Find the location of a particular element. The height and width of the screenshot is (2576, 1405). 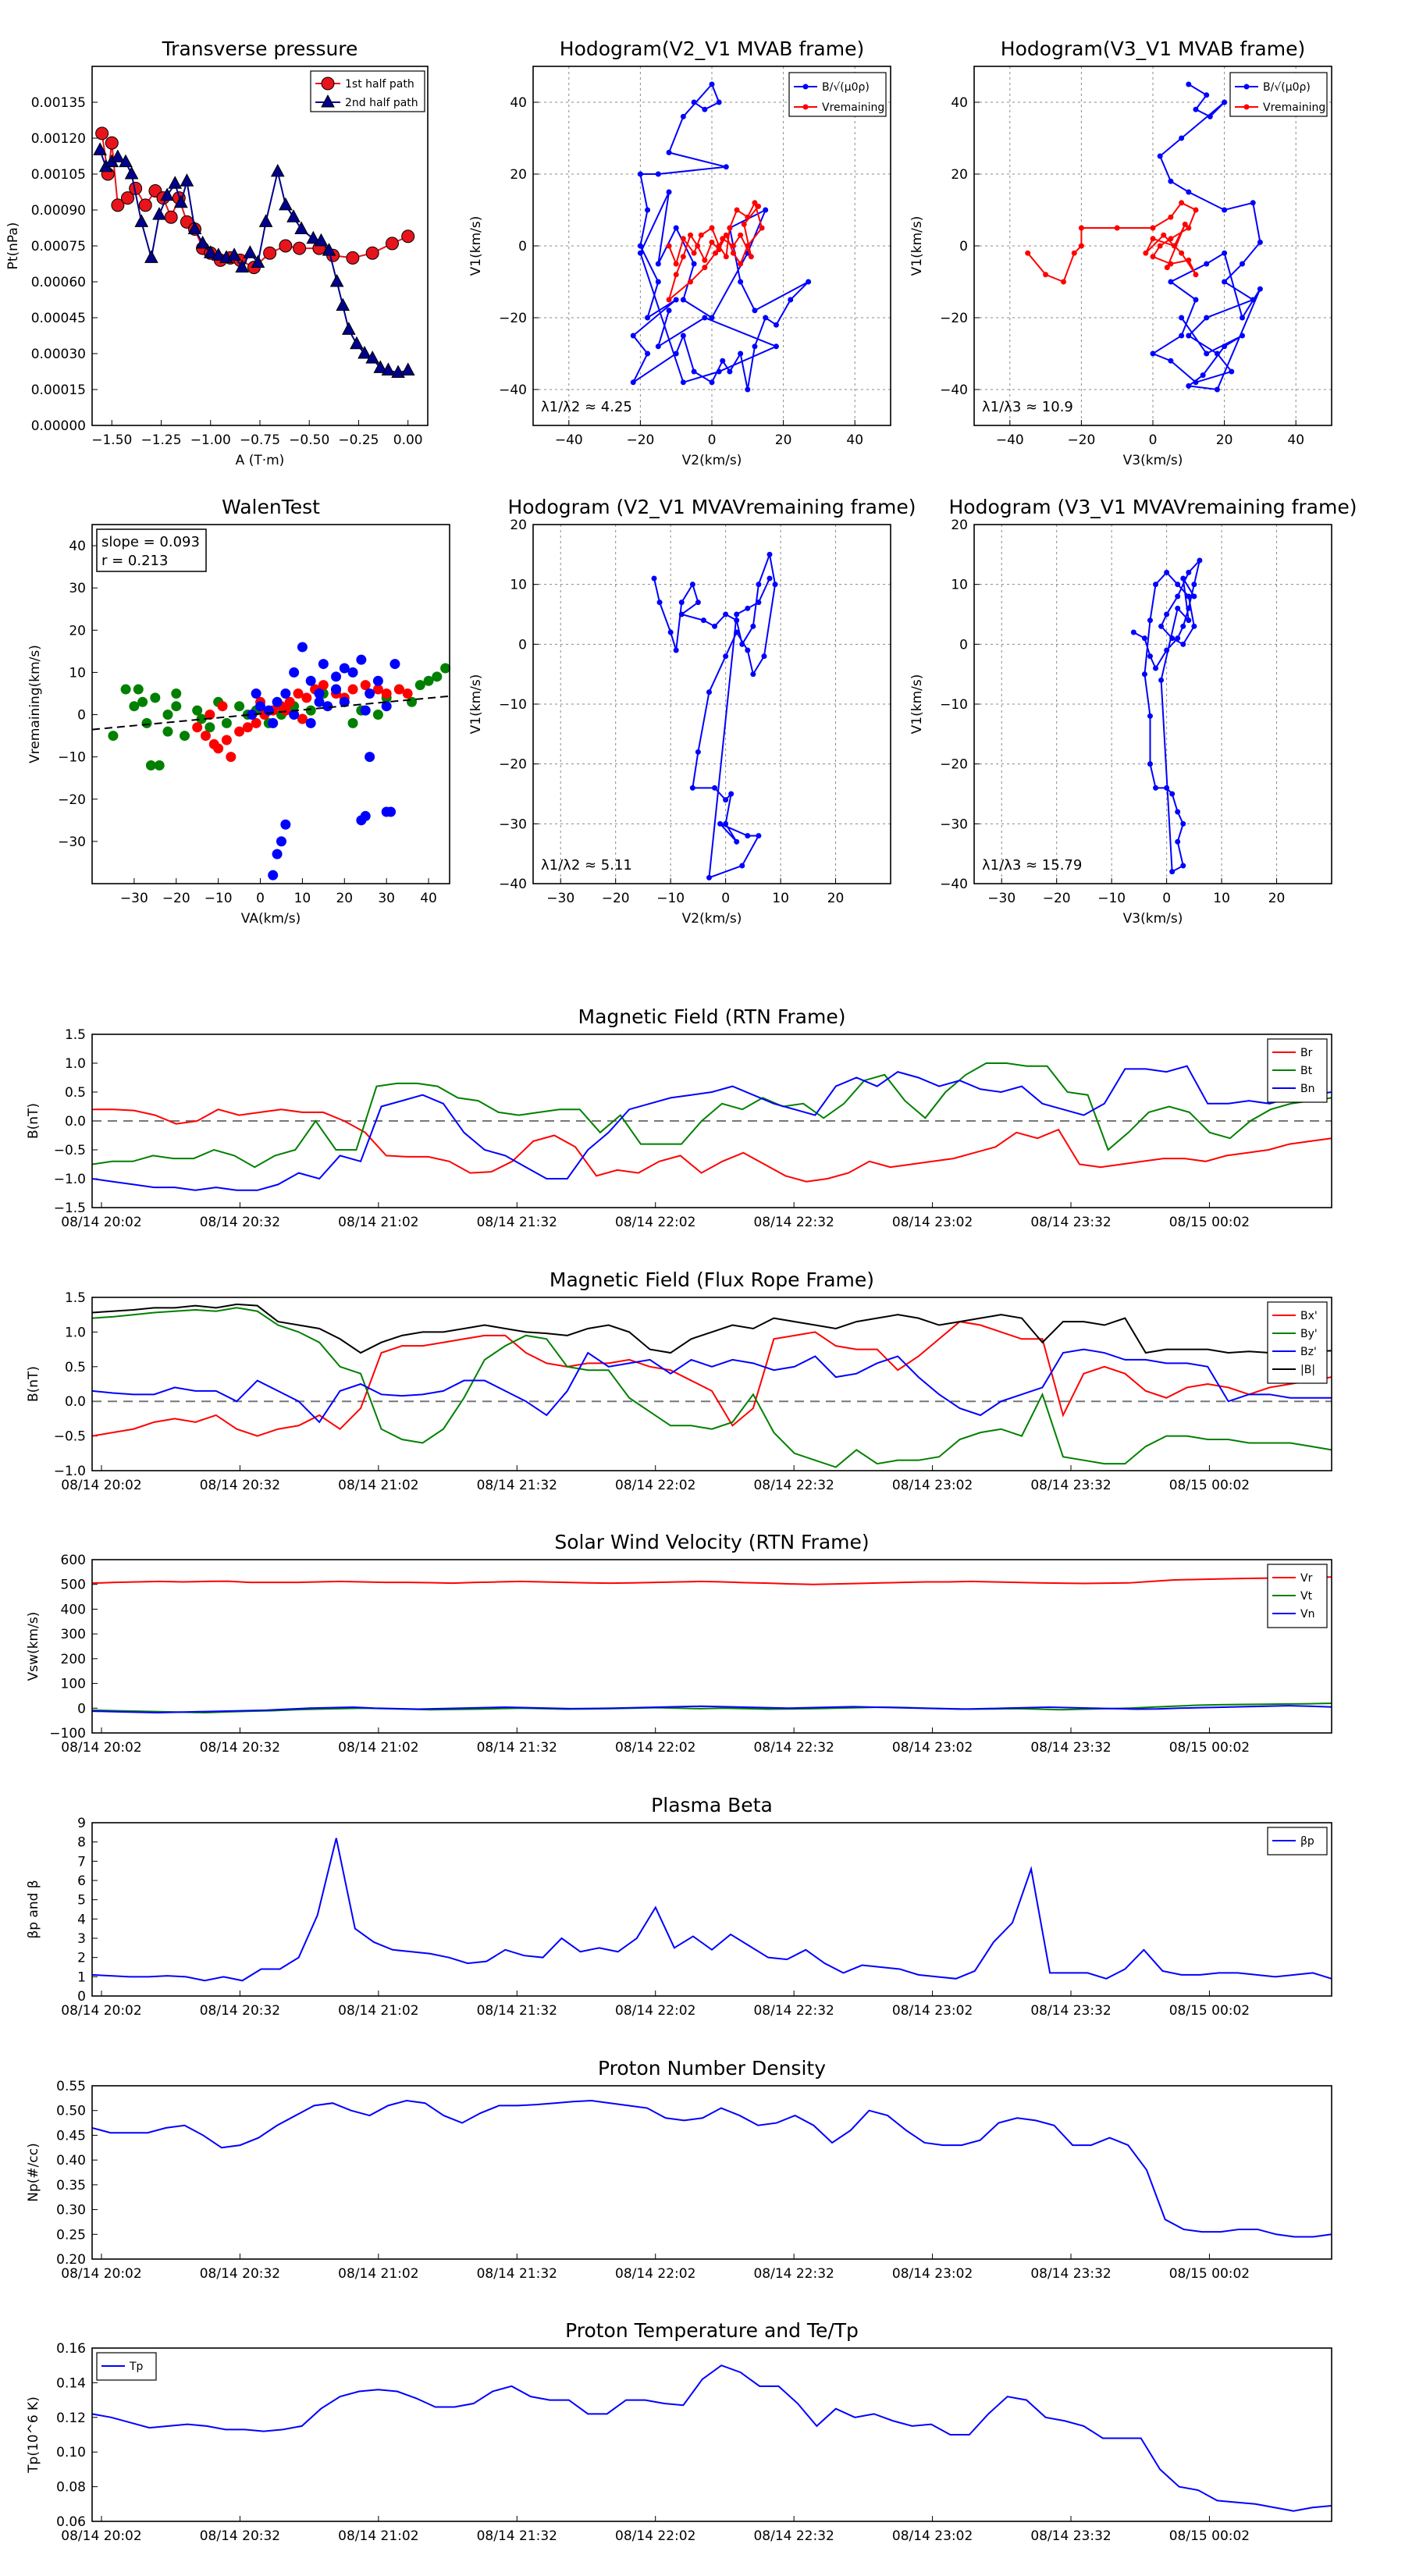

x-tick-label: 08/14 22:32 is located at coordinates (793, 1748).